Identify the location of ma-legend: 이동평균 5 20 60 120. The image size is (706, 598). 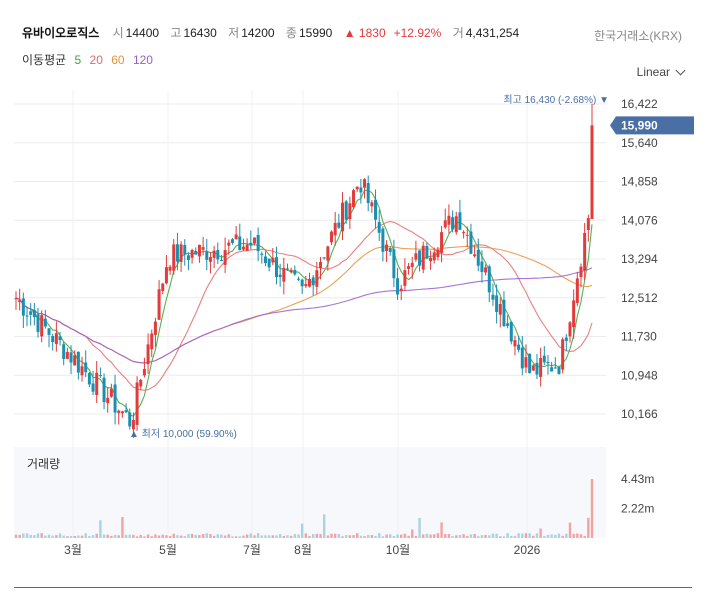
(90, 59).